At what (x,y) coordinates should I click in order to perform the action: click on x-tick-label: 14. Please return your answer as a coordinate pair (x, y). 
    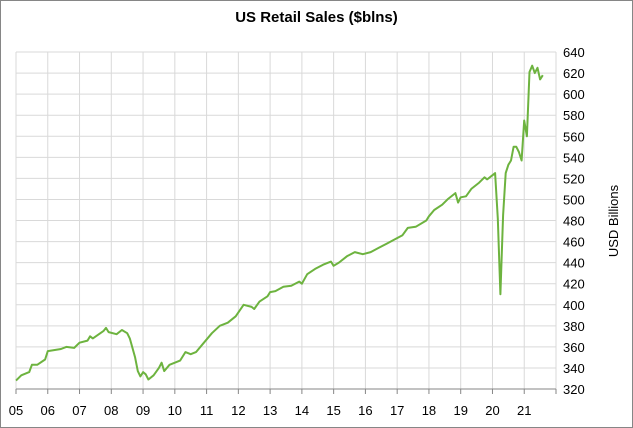
    Looking at the image, I should click on (302, 410).